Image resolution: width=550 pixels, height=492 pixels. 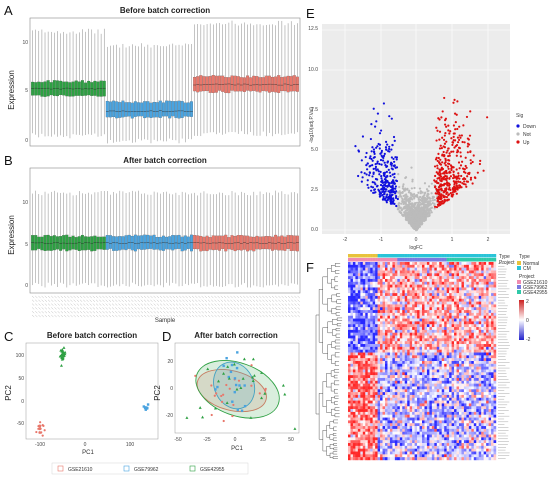 I want to click on legend-label-gse42955: GSE42955, so click(x=212, y=470).